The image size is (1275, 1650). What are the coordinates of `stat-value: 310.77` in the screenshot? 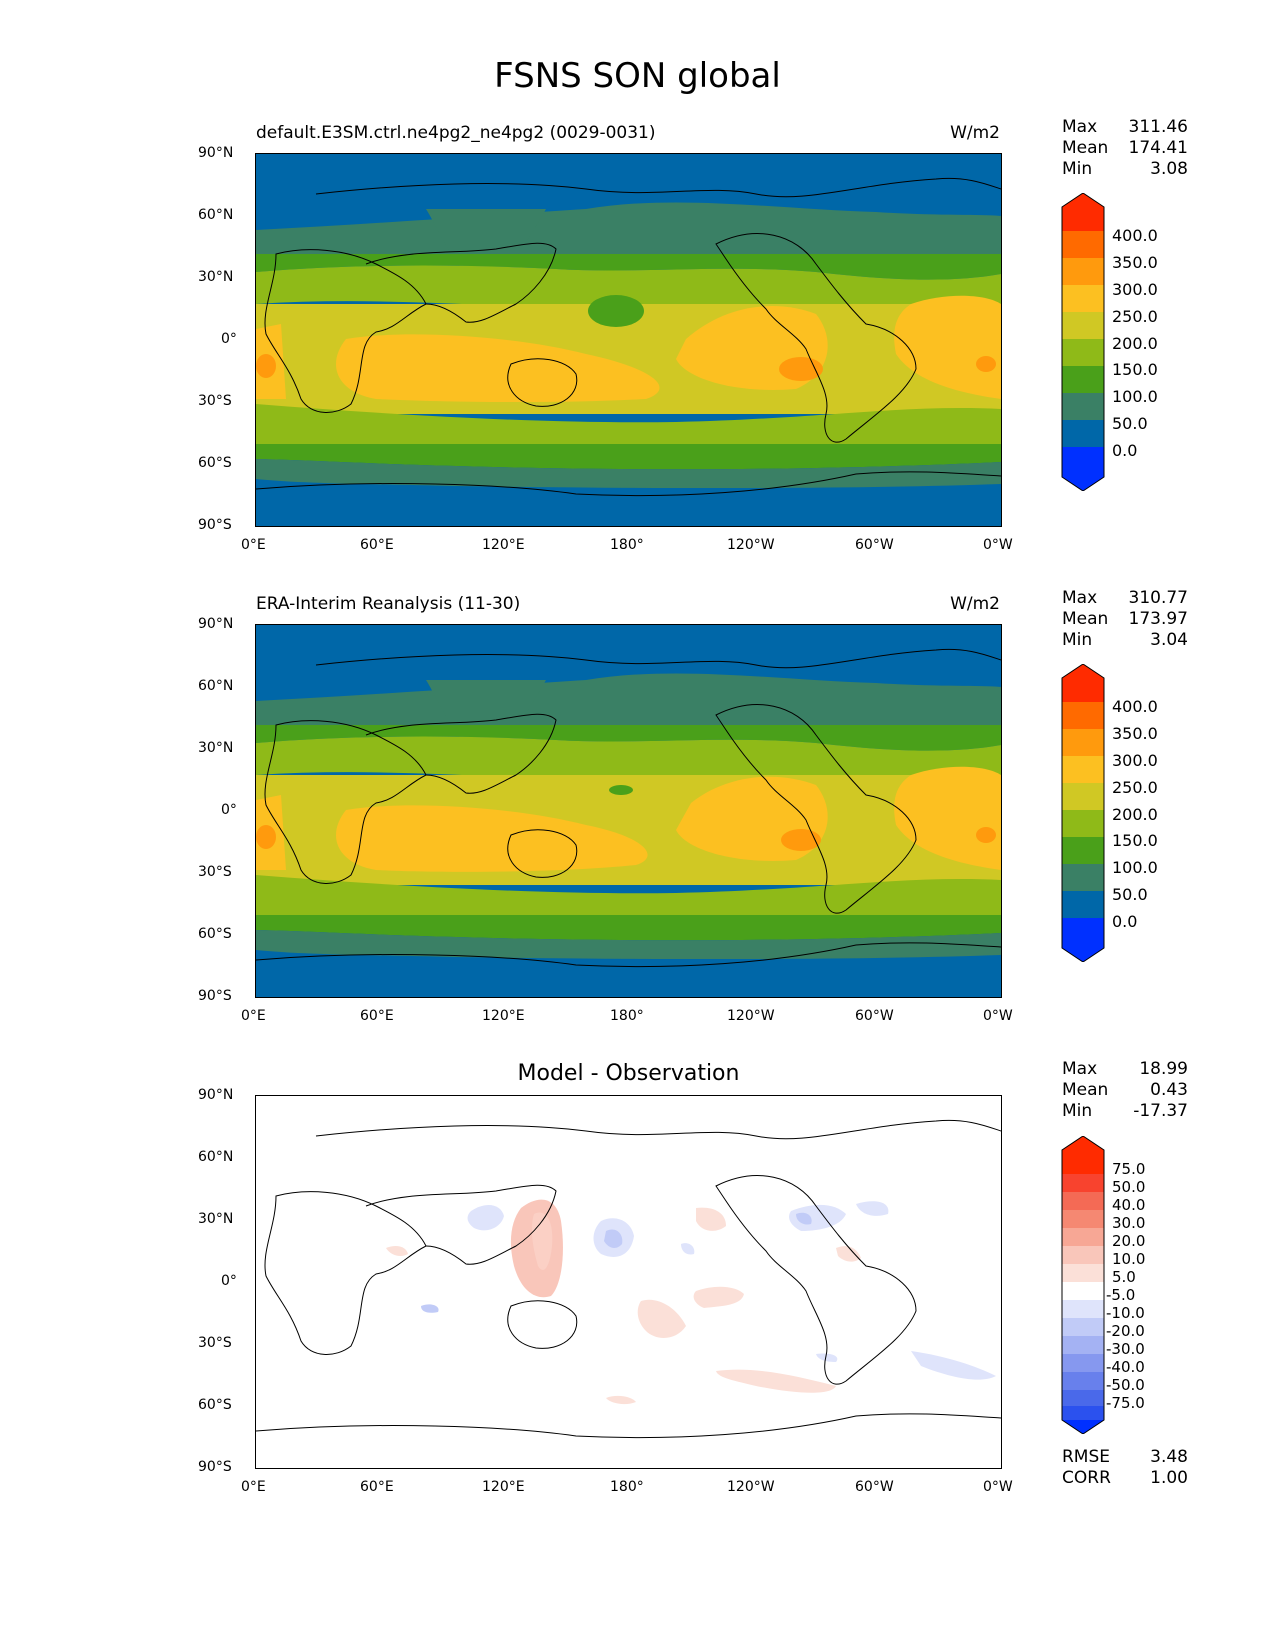 It's located at (1158, 598).